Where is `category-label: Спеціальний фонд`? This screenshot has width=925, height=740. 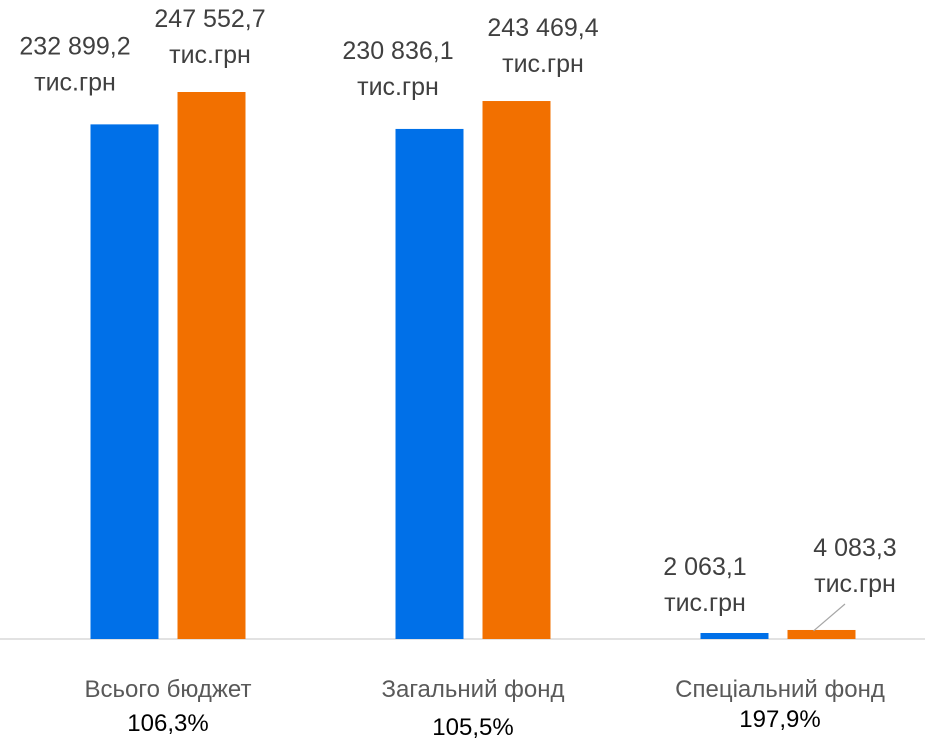 category-label: Спеціальний фонд is located at coordinates (780, 689).